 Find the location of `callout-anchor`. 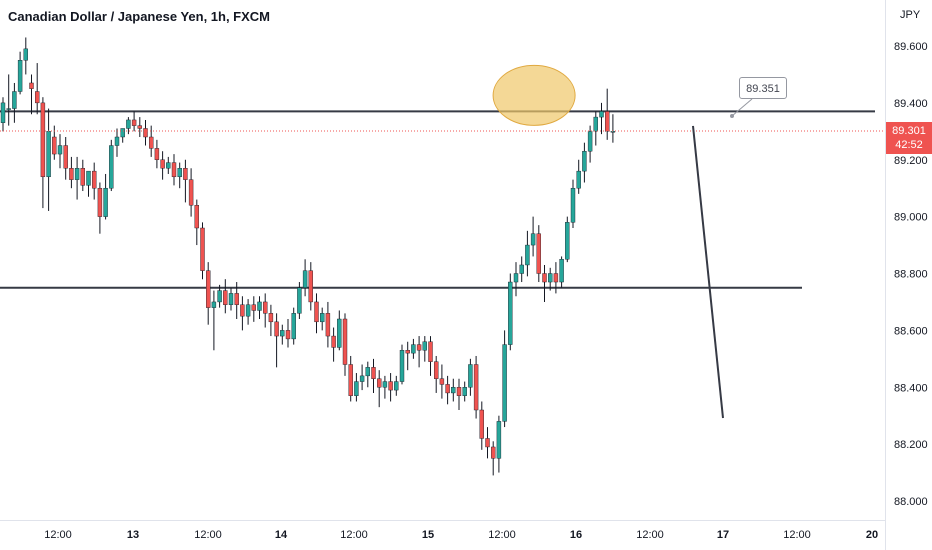

callout-anchor is located at coordinates (732, 116).